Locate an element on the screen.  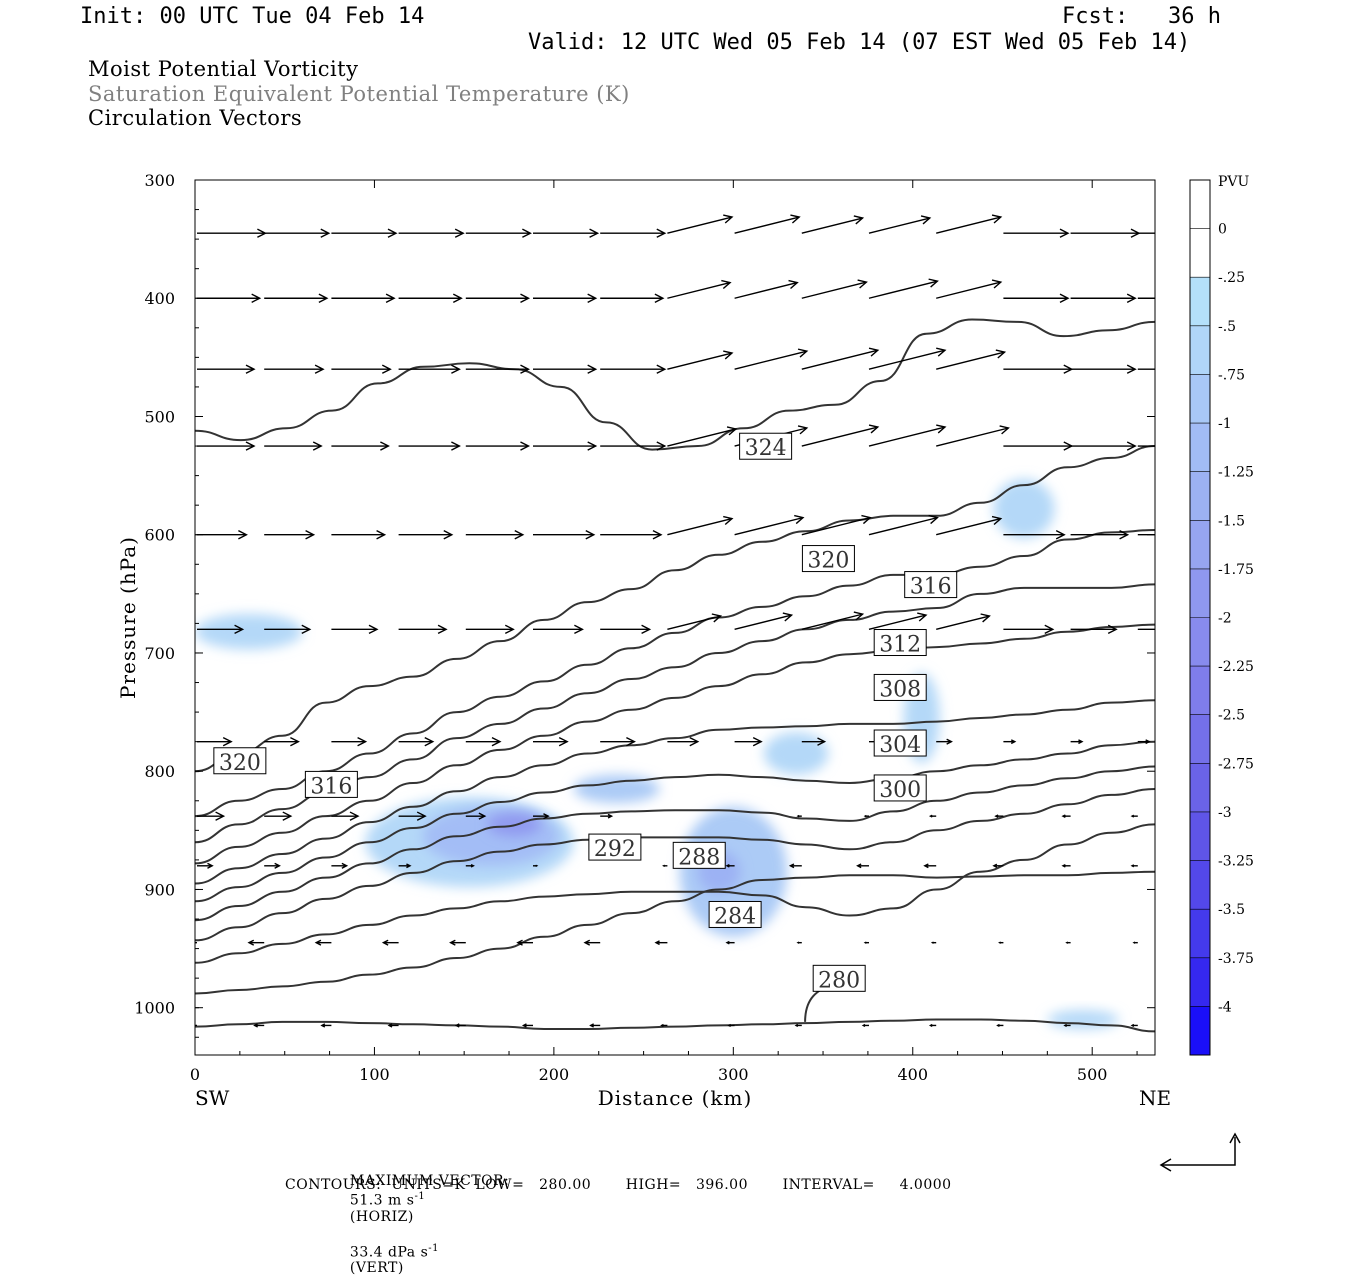
contour-label: 304 is located at coordinates (900, 743).